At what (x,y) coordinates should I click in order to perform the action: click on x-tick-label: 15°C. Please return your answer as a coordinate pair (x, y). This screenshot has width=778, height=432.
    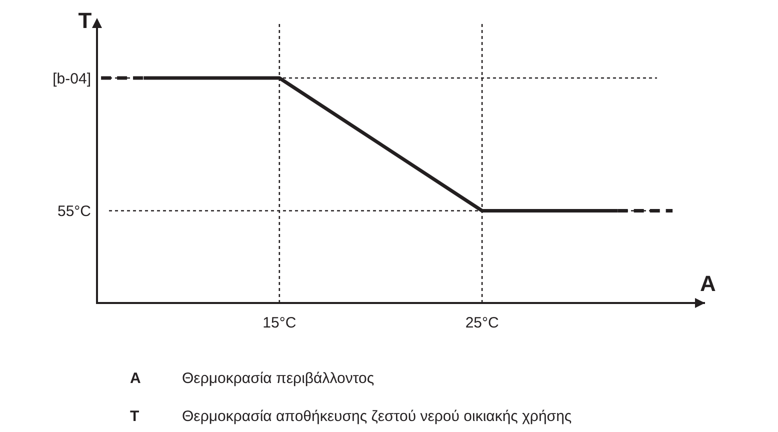
    Looking at the image, I should click on (279, 323).